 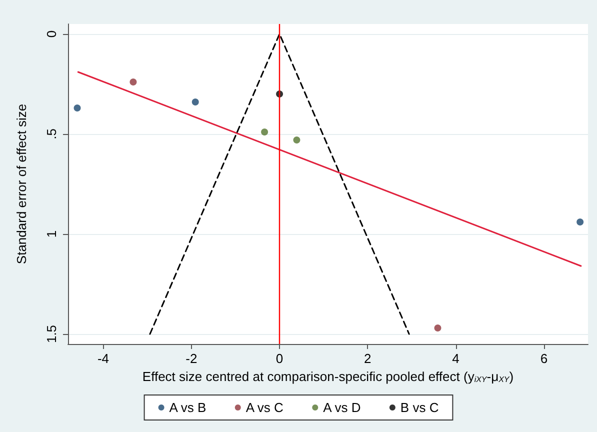 What do you see at coordinates (544, 358) in the screenshot?
I see `x-tick-label: 6` at bounding box center [544, 358].